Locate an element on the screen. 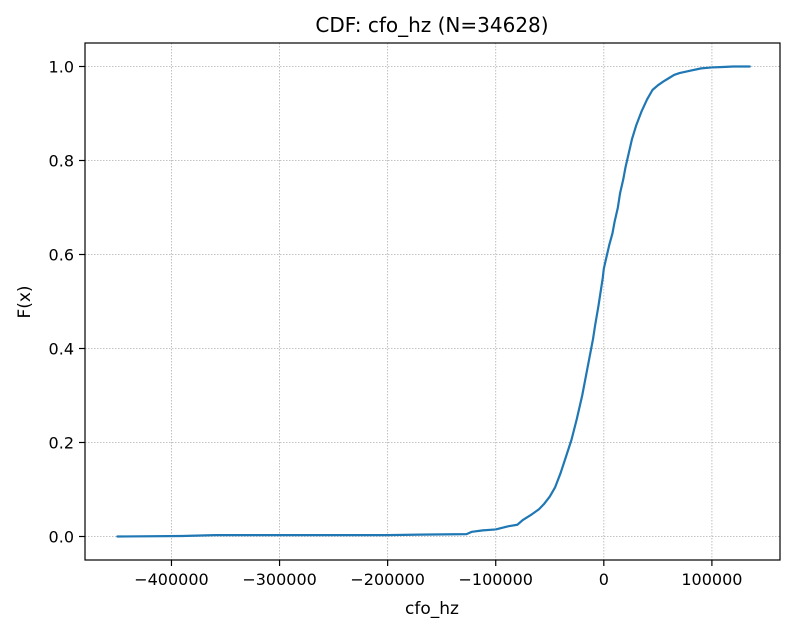 Image resolution: width=793 pixels, height=635 pixels. y-tick-label: 0.0 is located at coordinates (61, 537).